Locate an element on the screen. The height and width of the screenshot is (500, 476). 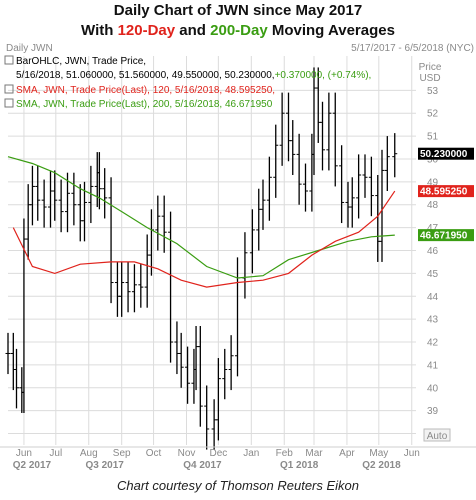
sma200-tag: 46.671950 is located at coordinates (444, 236).